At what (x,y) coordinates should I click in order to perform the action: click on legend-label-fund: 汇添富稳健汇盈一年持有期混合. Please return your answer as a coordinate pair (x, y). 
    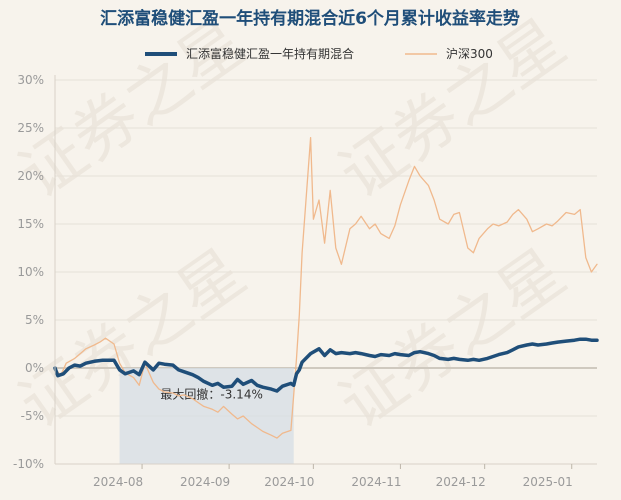
    Looking at the image, I should click on (270, 53).